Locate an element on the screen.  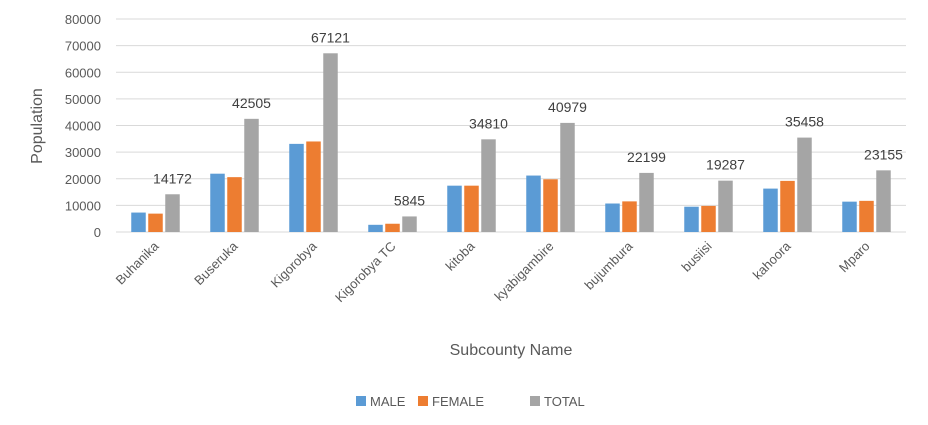
data-label: 23155 is located at coordinates (883, 154).